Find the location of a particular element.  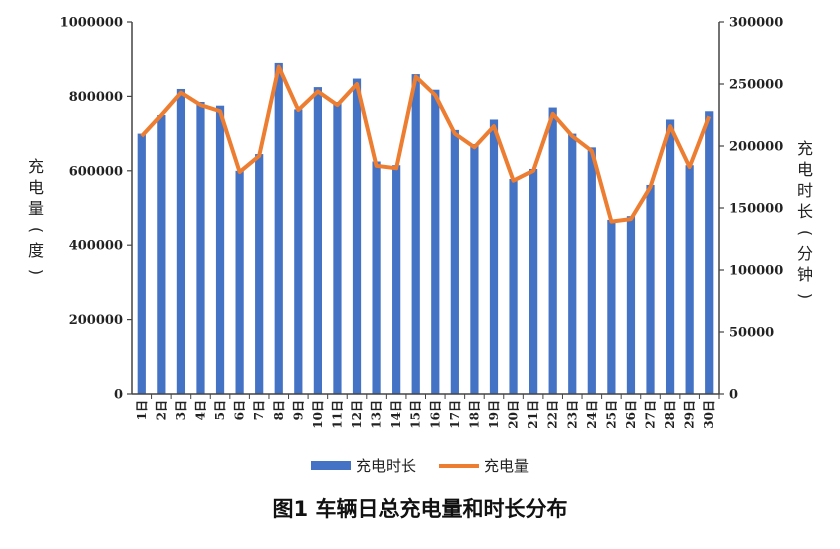

x-tick-label: 22日 is located at coordinates (553, 414).